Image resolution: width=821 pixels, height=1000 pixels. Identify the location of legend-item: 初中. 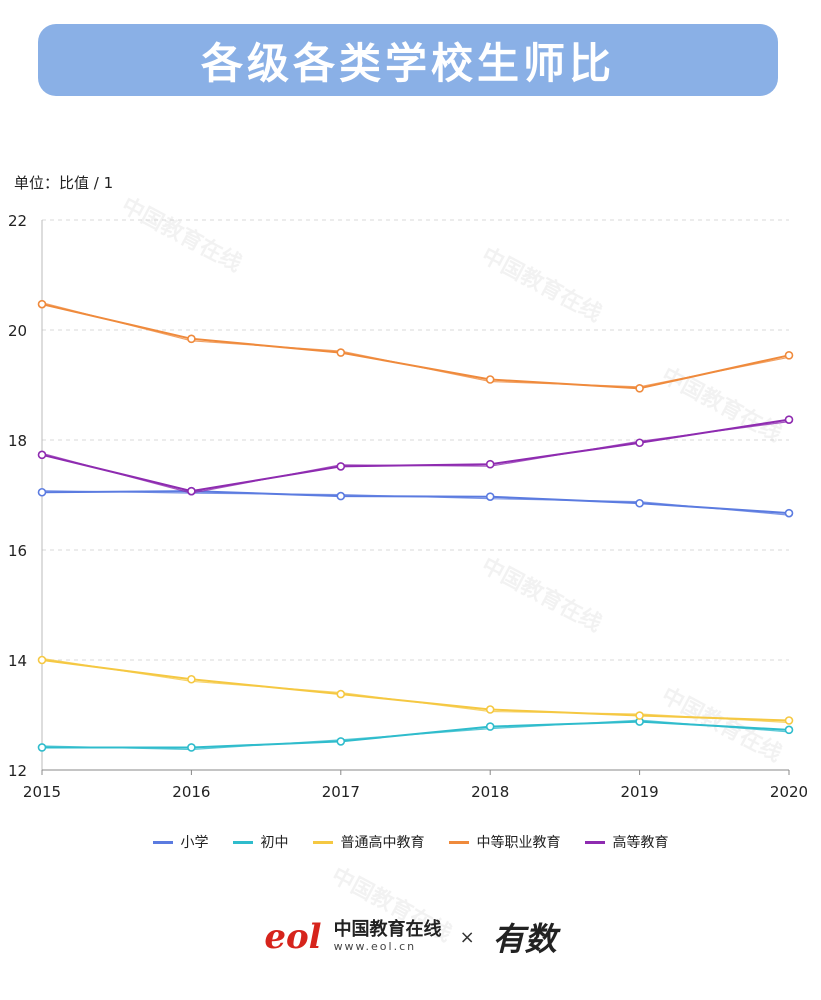
(260, 842).